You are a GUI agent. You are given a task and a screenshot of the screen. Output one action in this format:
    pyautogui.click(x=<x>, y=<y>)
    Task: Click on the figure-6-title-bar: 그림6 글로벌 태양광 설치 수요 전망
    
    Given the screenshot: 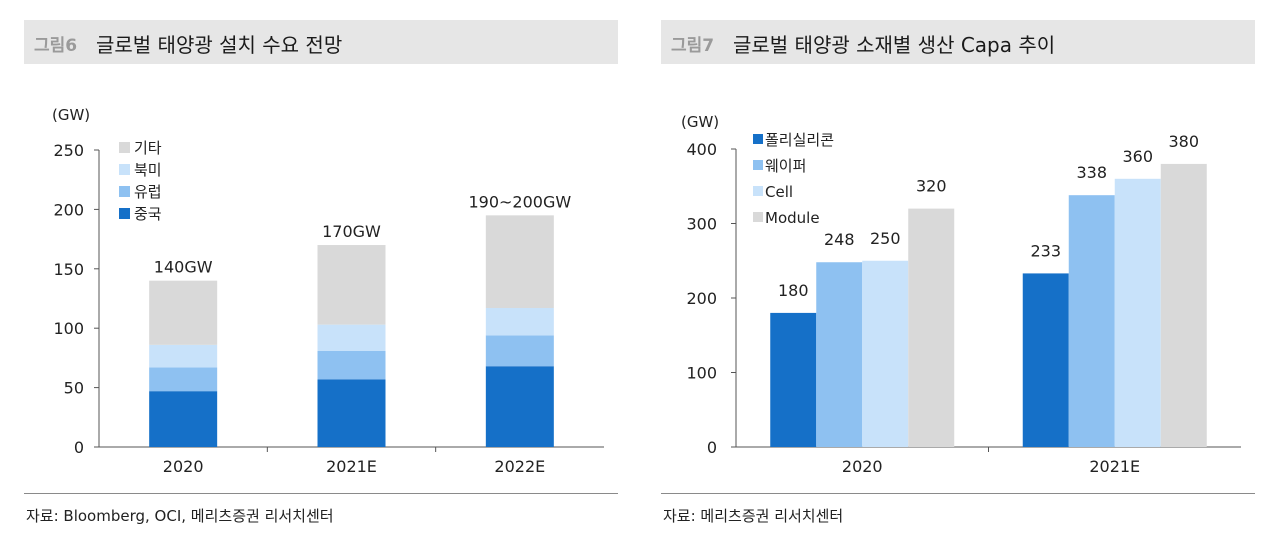 What is the action you would take?
    pyautogui.click(x=321, y=42)
    